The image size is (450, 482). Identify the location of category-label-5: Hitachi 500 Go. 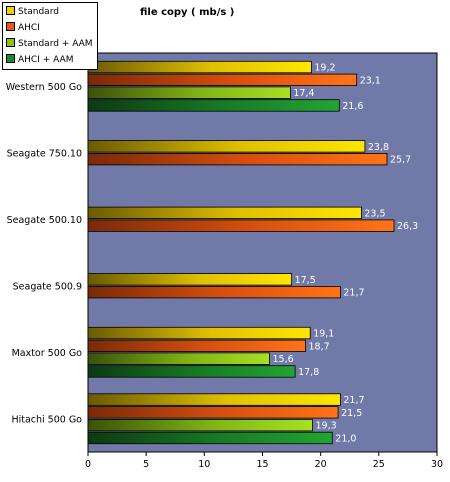
(46, 419).